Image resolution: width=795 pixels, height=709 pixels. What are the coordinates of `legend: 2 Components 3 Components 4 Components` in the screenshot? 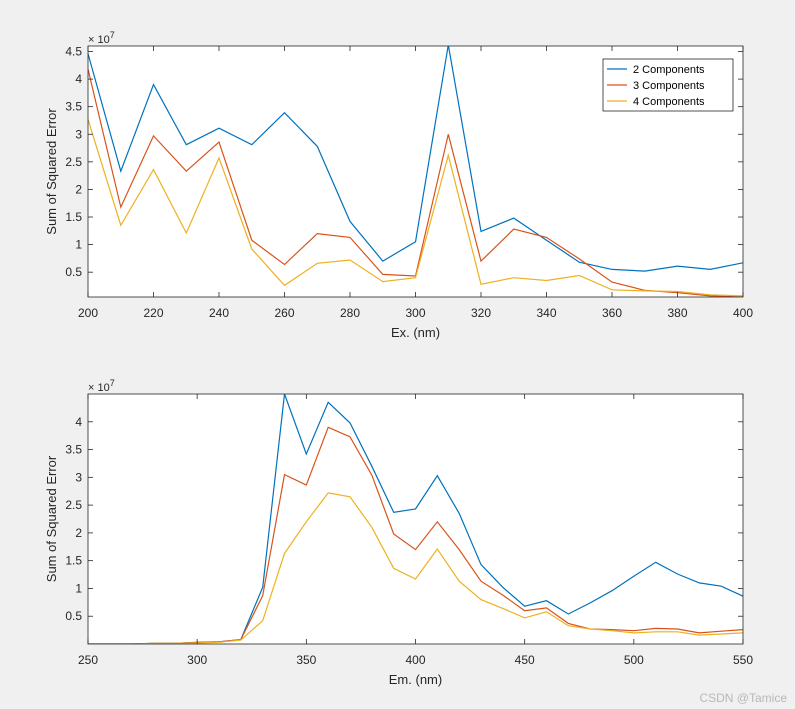 It's located at (668, 85).